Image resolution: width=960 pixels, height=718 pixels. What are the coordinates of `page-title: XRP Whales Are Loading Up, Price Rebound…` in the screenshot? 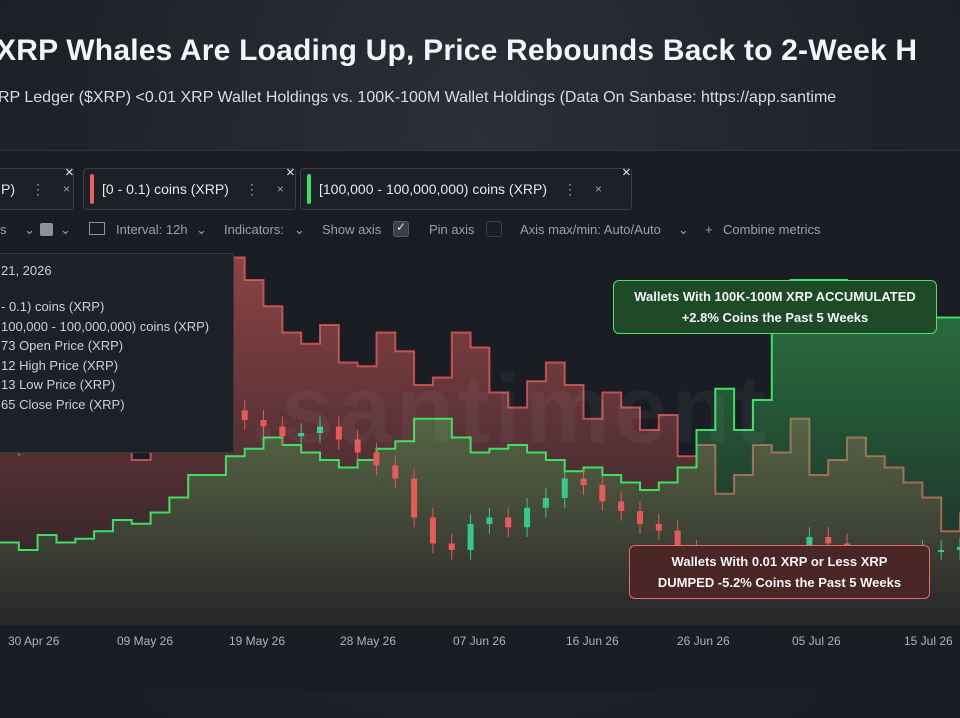 It's located at (459, 50).